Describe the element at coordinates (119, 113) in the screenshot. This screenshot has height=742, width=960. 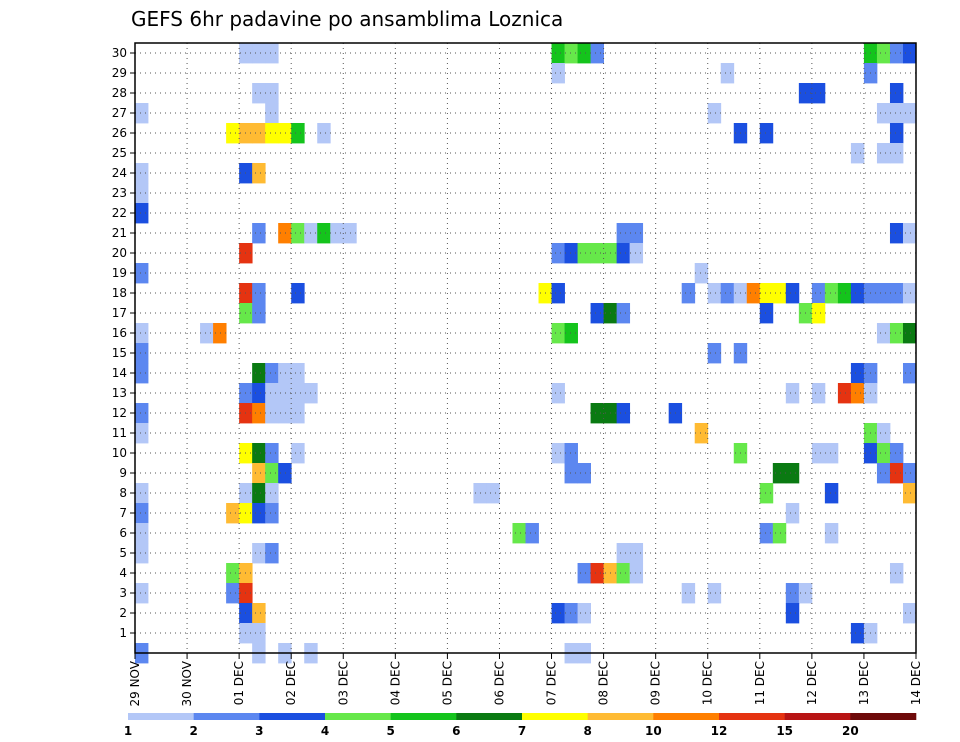
I see `y-tick-label: 27` at that location.